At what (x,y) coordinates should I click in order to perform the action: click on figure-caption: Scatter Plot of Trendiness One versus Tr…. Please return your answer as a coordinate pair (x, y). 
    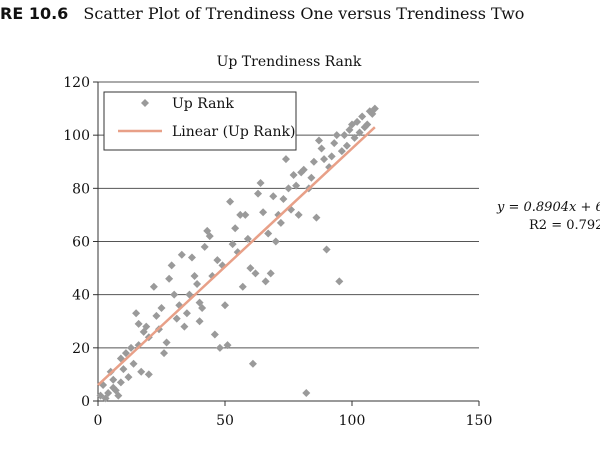
    Looking at the image, I should click on (304, 13).